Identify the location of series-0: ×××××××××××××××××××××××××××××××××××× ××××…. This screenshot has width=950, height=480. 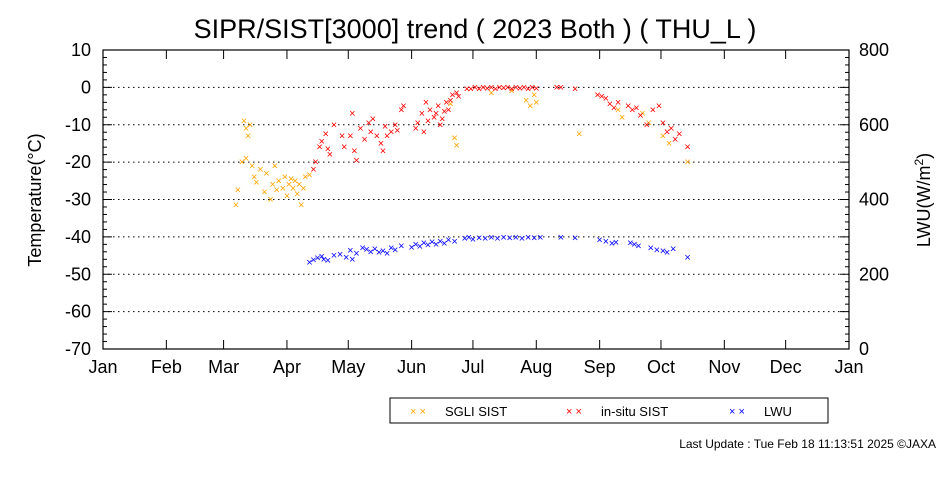
(462, 149).